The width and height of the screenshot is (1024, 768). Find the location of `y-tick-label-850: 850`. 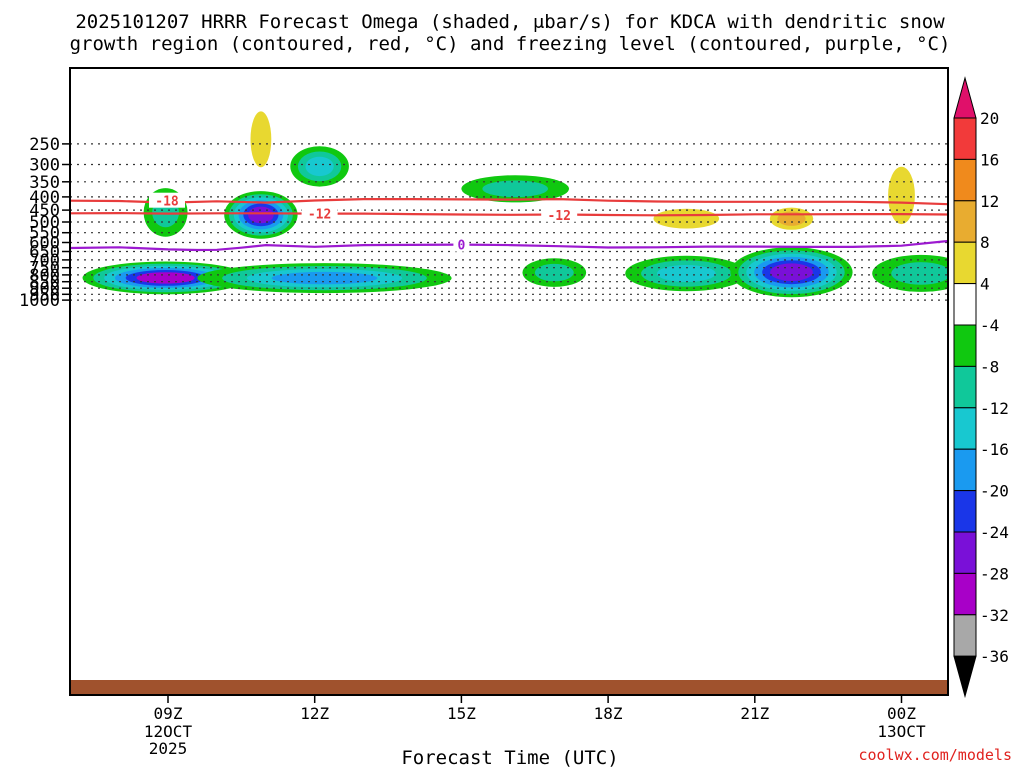

y-tick-label-850: 850 is located at coordinates (44, 283).